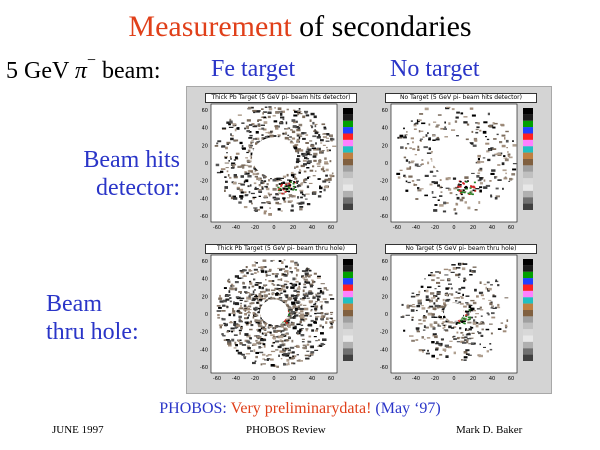 Image resolution: width=600 pixels, height=450 pixels. What do you see at coordinates (384, 350) in the screenshot?
I see `y-tick-label: -40` at bounding box center [384, 350].